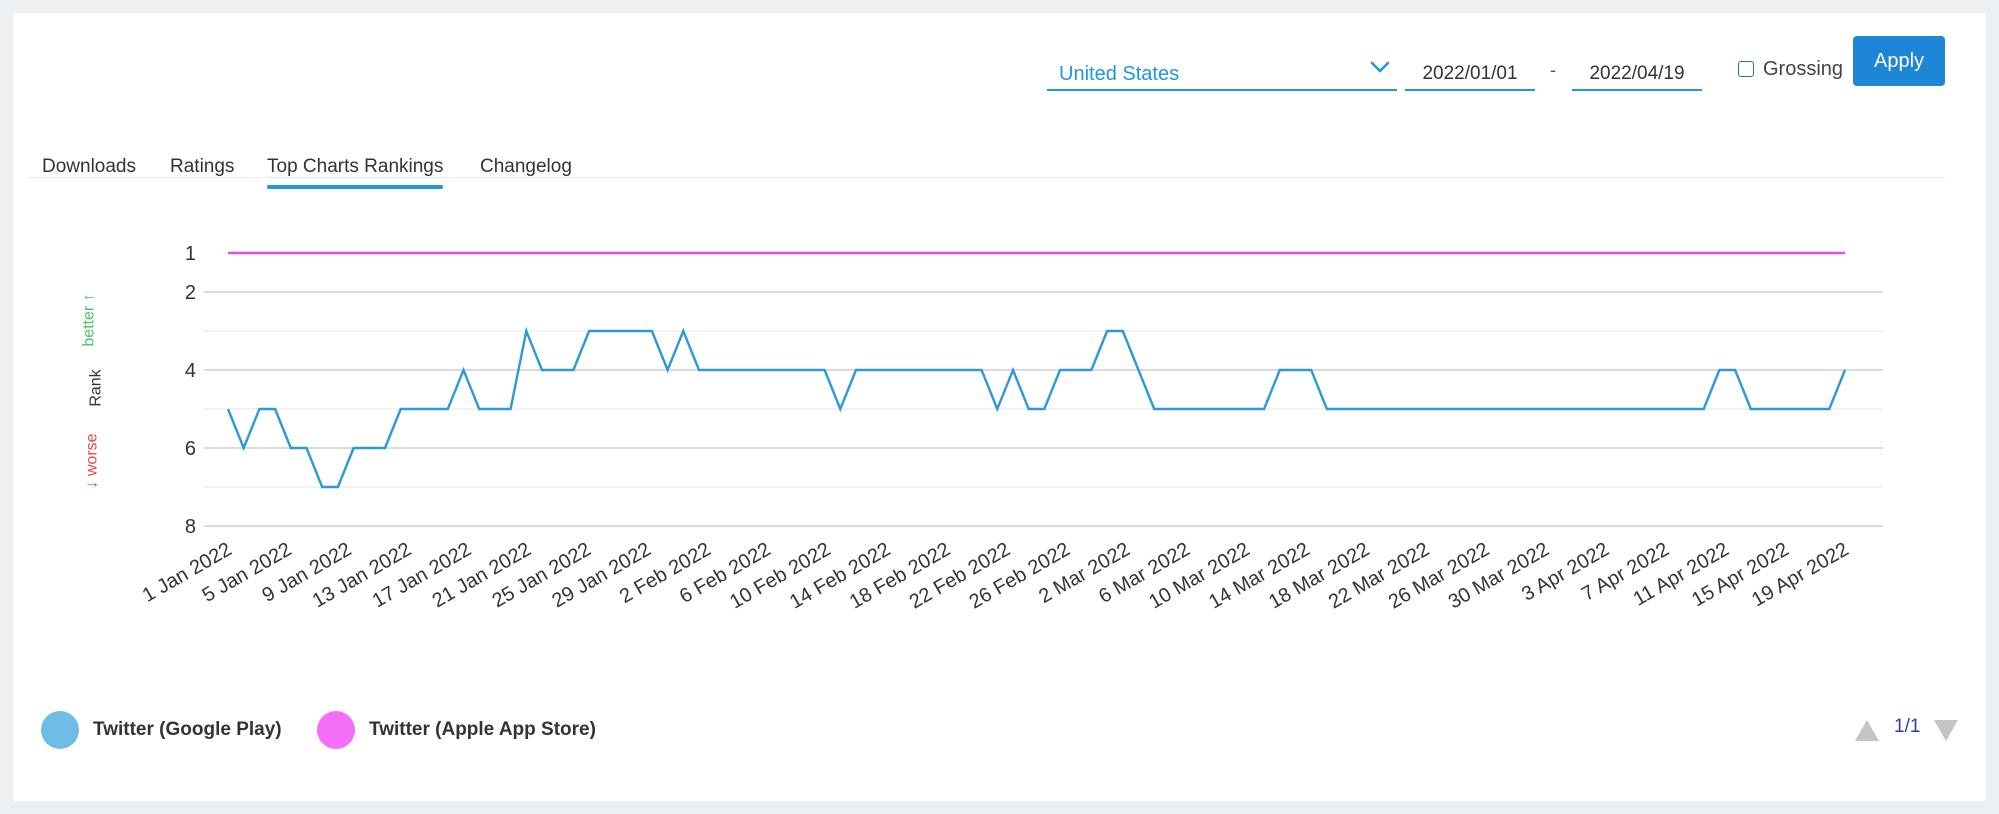 Image resolution: width=1999 pixels, height=814 pixels. Describe the element at coordinates (1946, 730) in the screenshot. I see `page-down-icon` at that location.